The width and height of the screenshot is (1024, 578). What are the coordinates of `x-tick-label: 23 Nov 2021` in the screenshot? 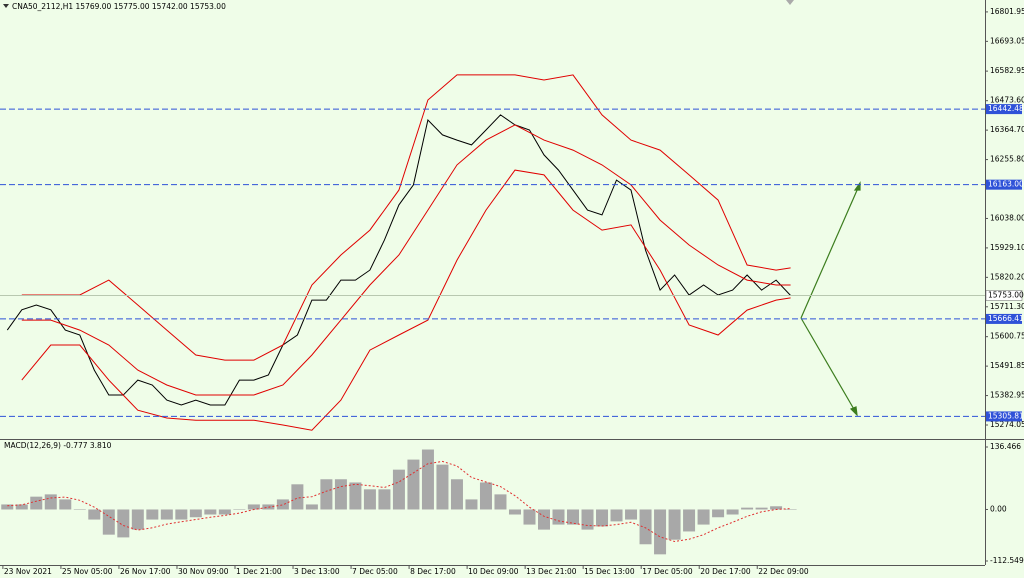 It's located at (28, 571).